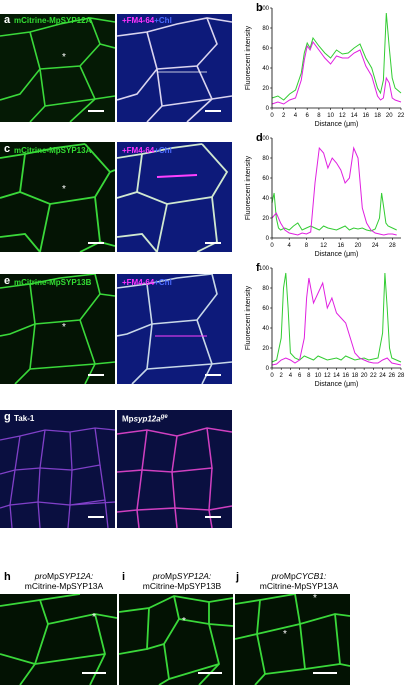 The height and width of the screenshot is (685, 407). I want to click on y-axis-label-d: Fluorescent intensity, so click(248, 187).